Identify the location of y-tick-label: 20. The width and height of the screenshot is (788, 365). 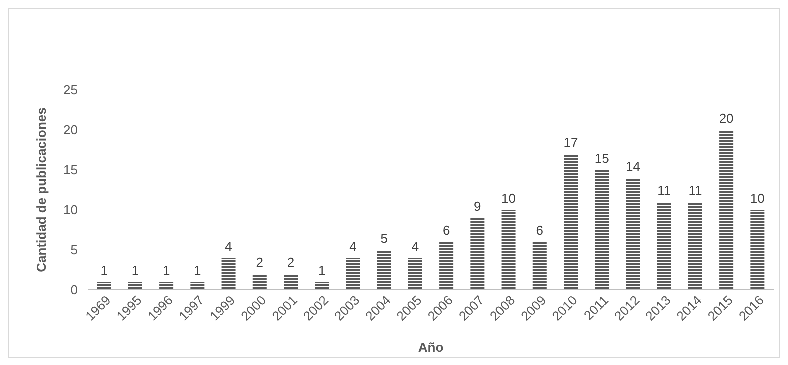
(71, 130).